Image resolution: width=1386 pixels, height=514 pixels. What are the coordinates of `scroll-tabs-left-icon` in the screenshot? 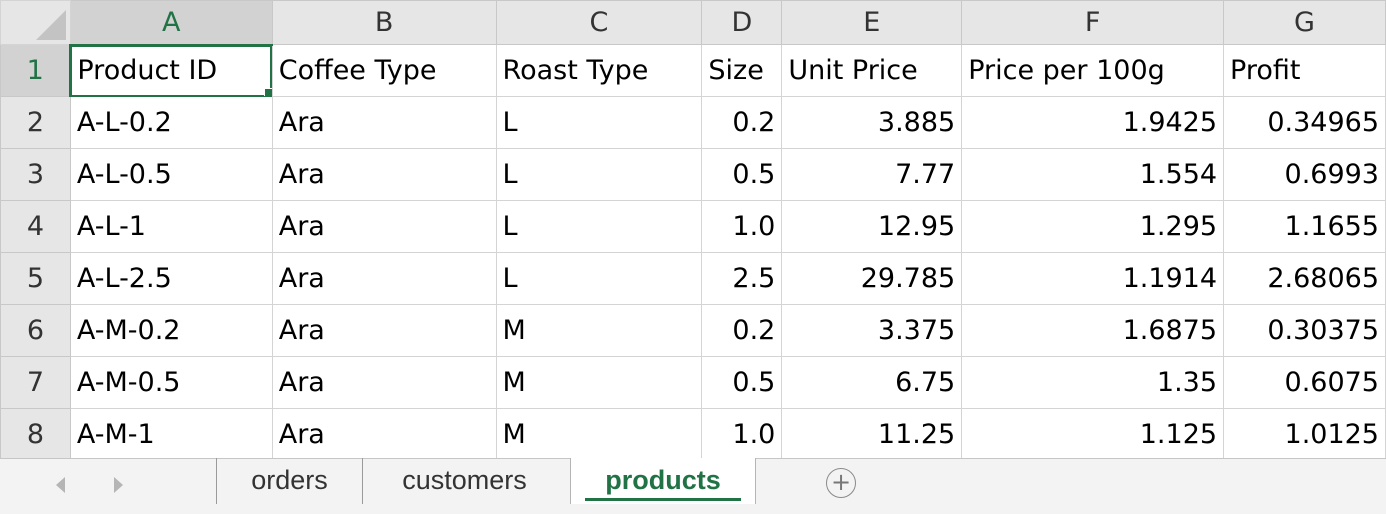 It's located at (60, 485).